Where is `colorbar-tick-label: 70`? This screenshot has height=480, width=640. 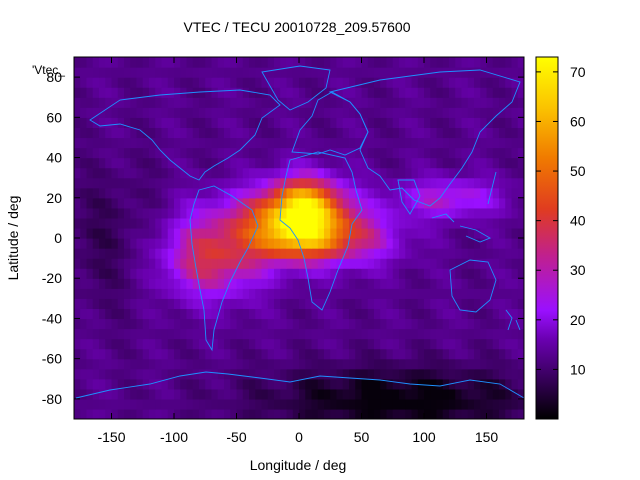 colorbar-tick-label: 70 is located at coordinates (578, 72).